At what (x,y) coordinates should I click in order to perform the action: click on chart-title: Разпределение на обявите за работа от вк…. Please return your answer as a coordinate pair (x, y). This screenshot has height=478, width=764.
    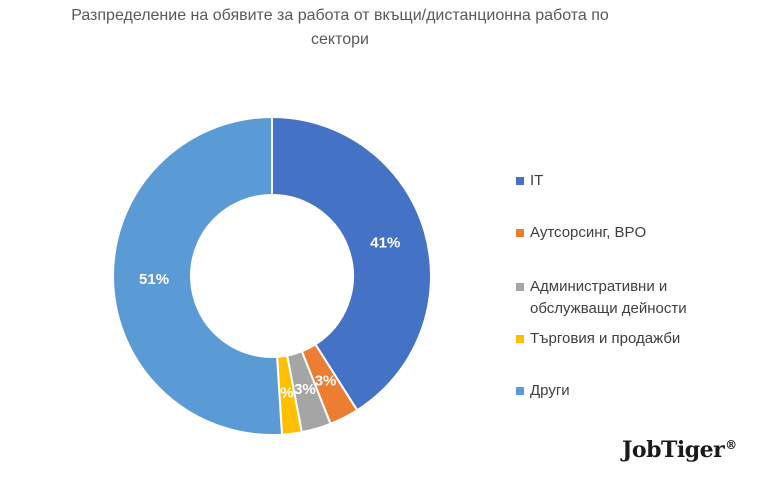
    Looking at the image, I should click on (340, 28).